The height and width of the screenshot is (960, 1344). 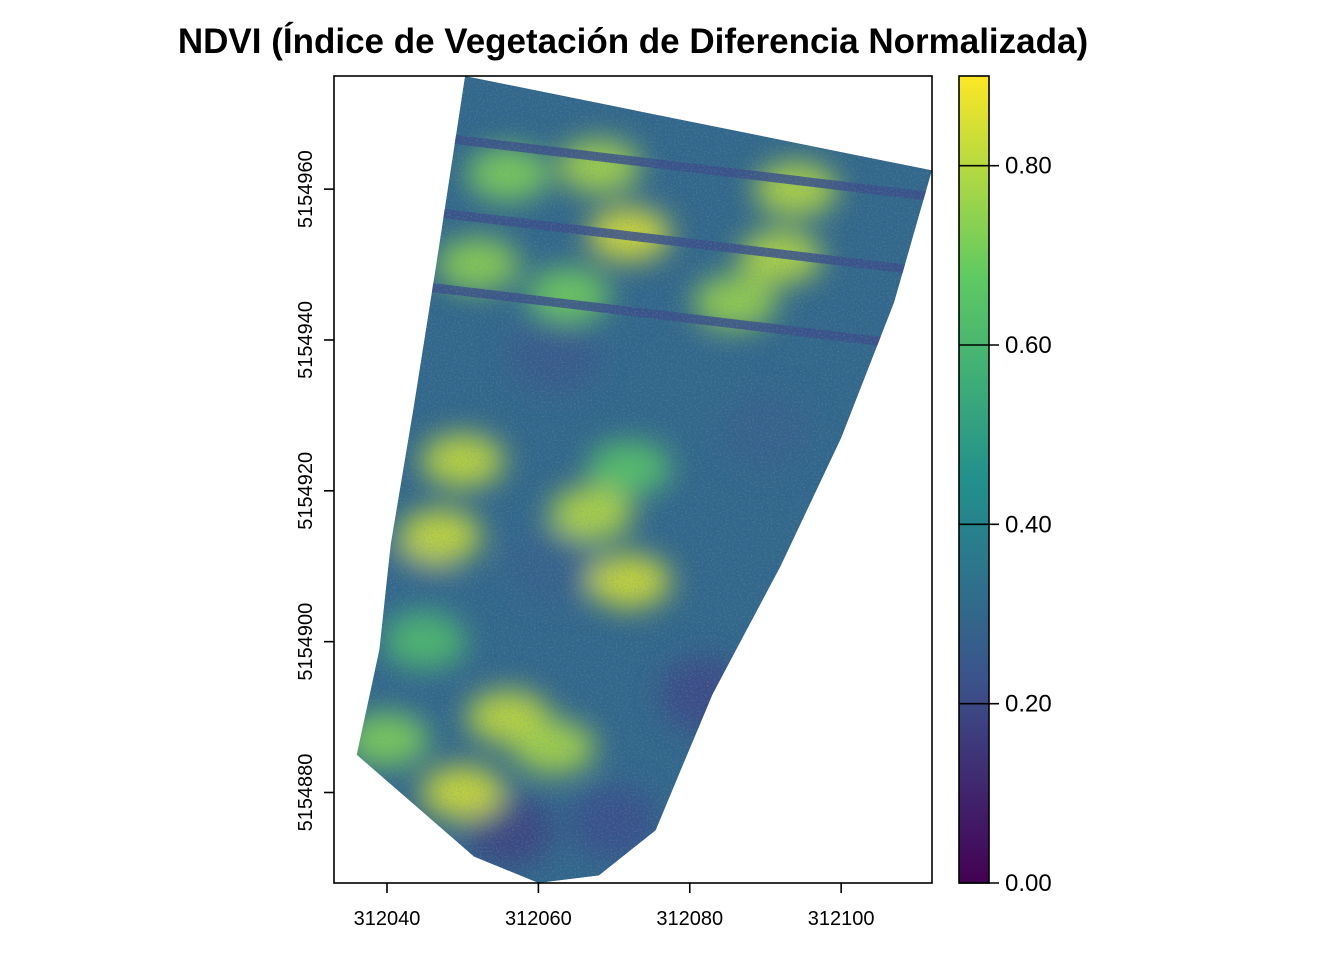 I want to click on color-legend: 0.00 0.20 0.40 0.60 0.80, so click(x=1005, y=486).